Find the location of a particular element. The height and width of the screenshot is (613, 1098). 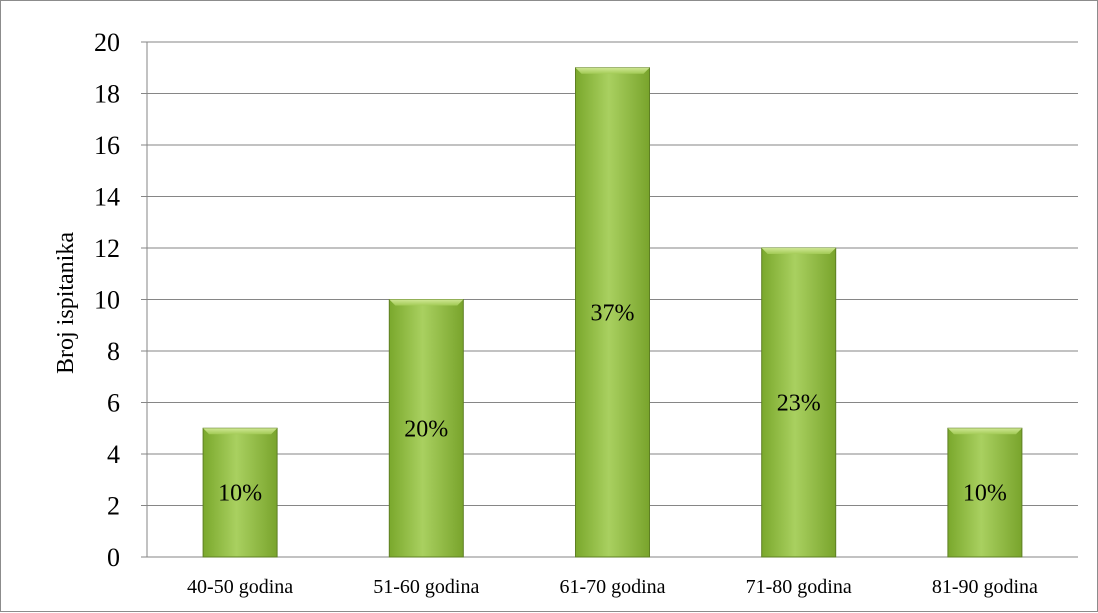

y-tick-label: 12 is located at coordinates (107, 248).